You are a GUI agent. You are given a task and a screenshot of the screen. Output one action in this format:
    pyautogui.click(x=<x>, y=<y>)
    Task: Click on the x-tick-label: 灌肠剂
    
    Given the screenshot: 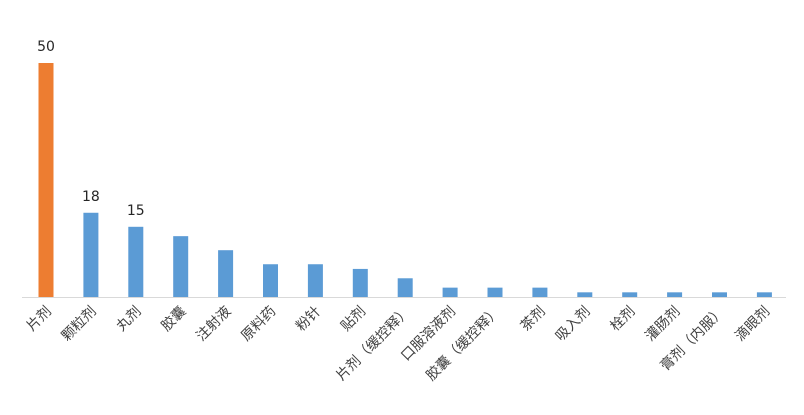 What is the action you would take?
    pyautogui.click(x=662, y=324)
    